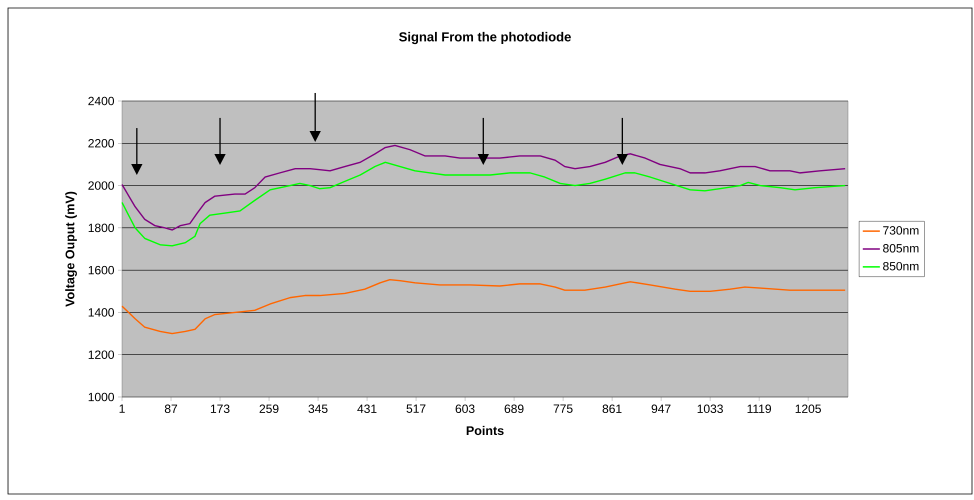 Image resolution: width=974 pixels, height=500 pixels. Describe the element at coordinates (563, 408) in the screenshot. I see `x-tick-label: 775` at that location.